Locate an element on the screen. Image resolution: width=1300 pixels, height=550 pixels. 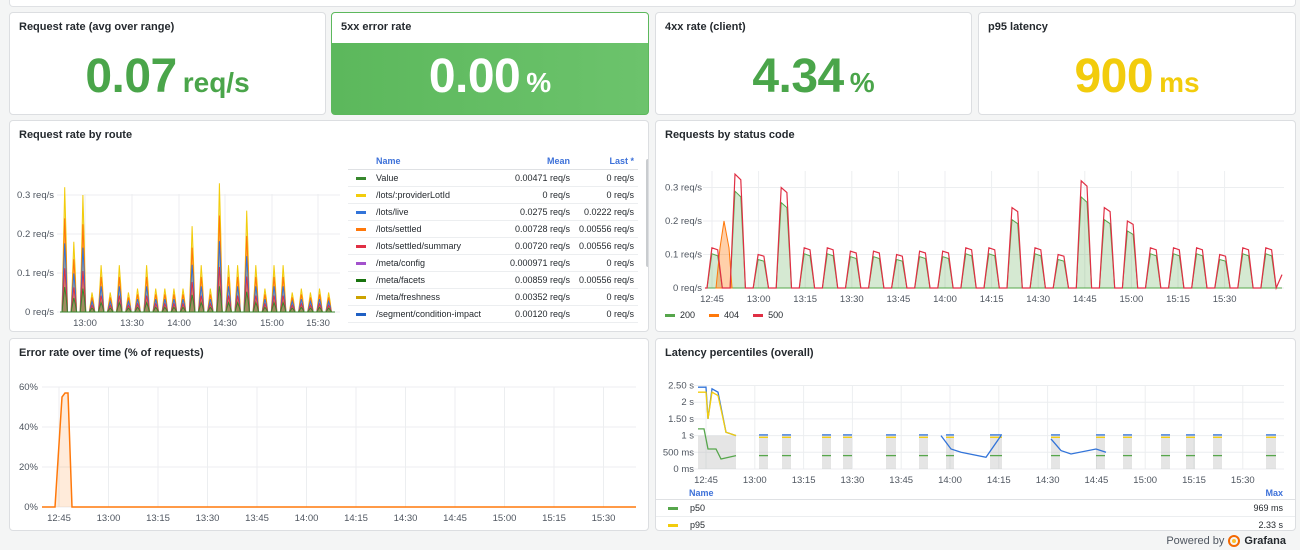
series-name: /lots/:providerLotId is located at coordinates (413, 195).